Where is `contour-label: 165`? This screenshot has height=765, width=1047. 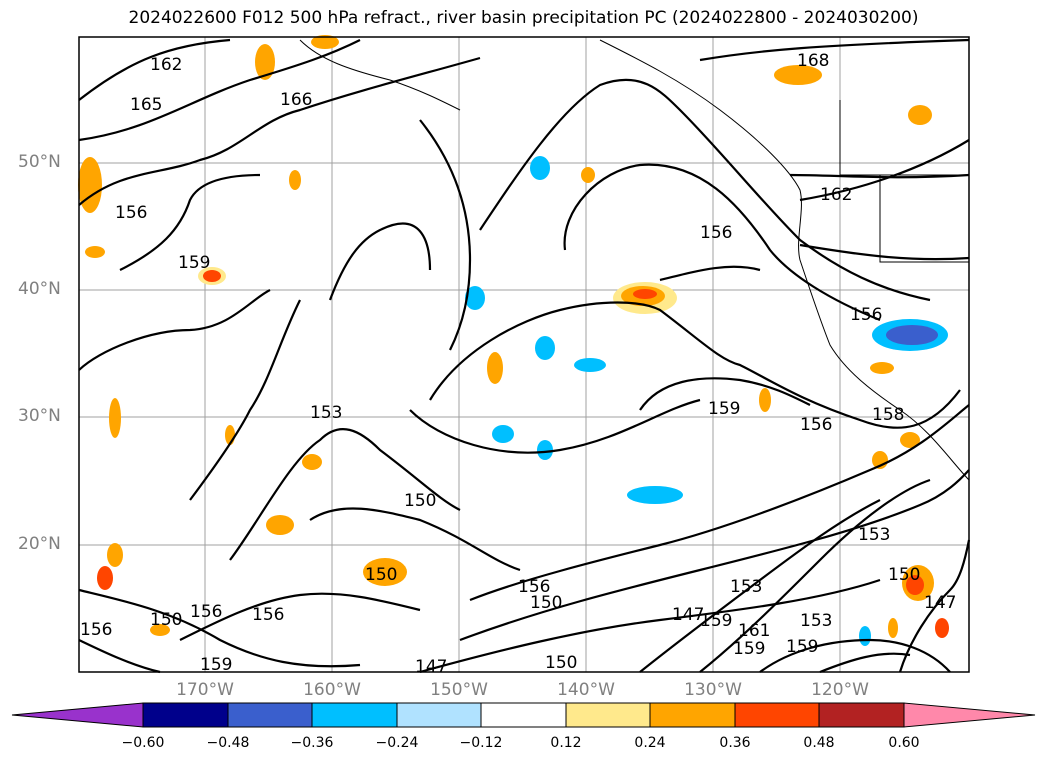 contour-label: 165 is located at coordinates (146, 105).